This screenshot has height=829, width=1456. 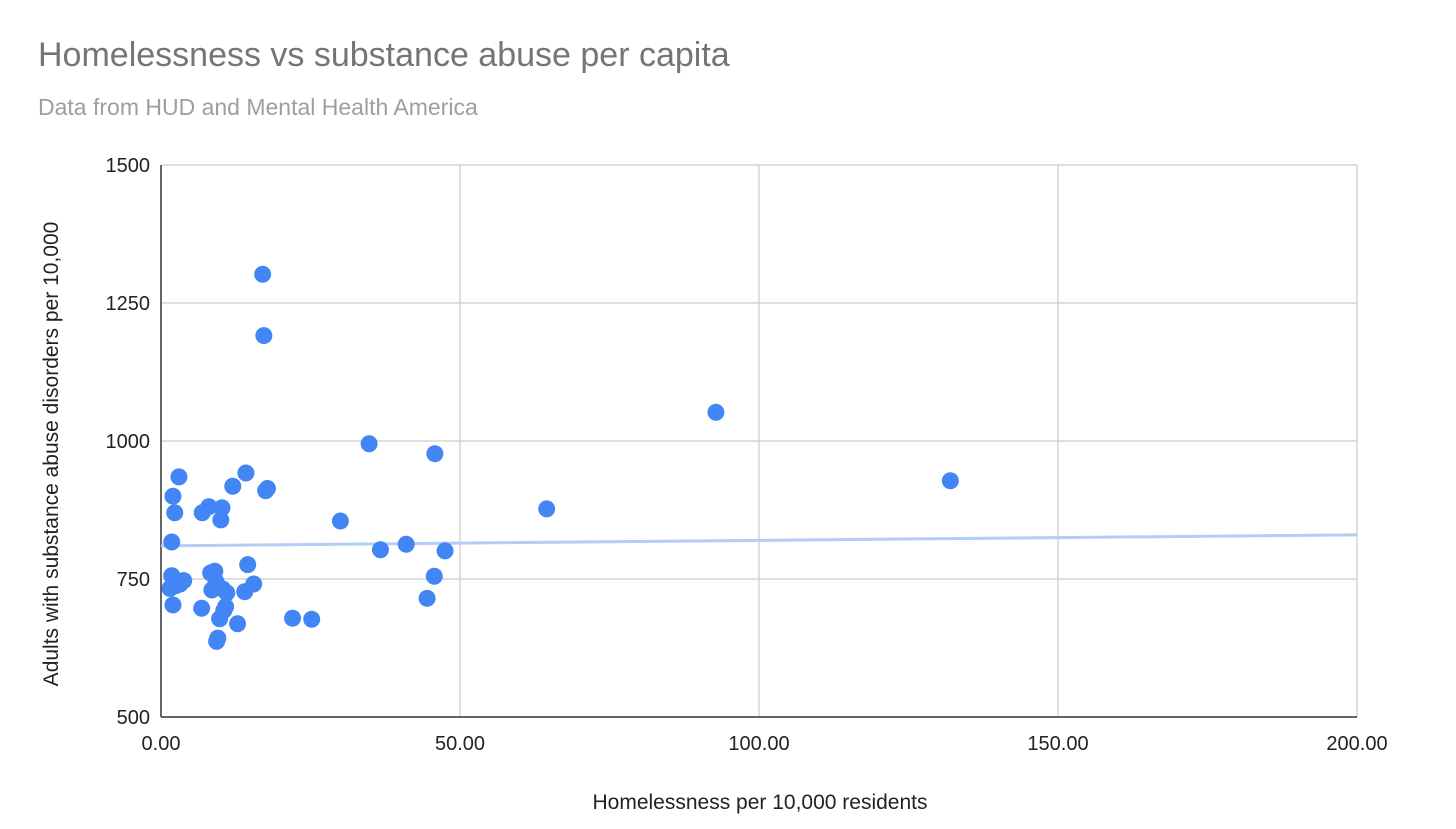 I want to click on y-tick-label: 1250, so click(x=128, y=304).